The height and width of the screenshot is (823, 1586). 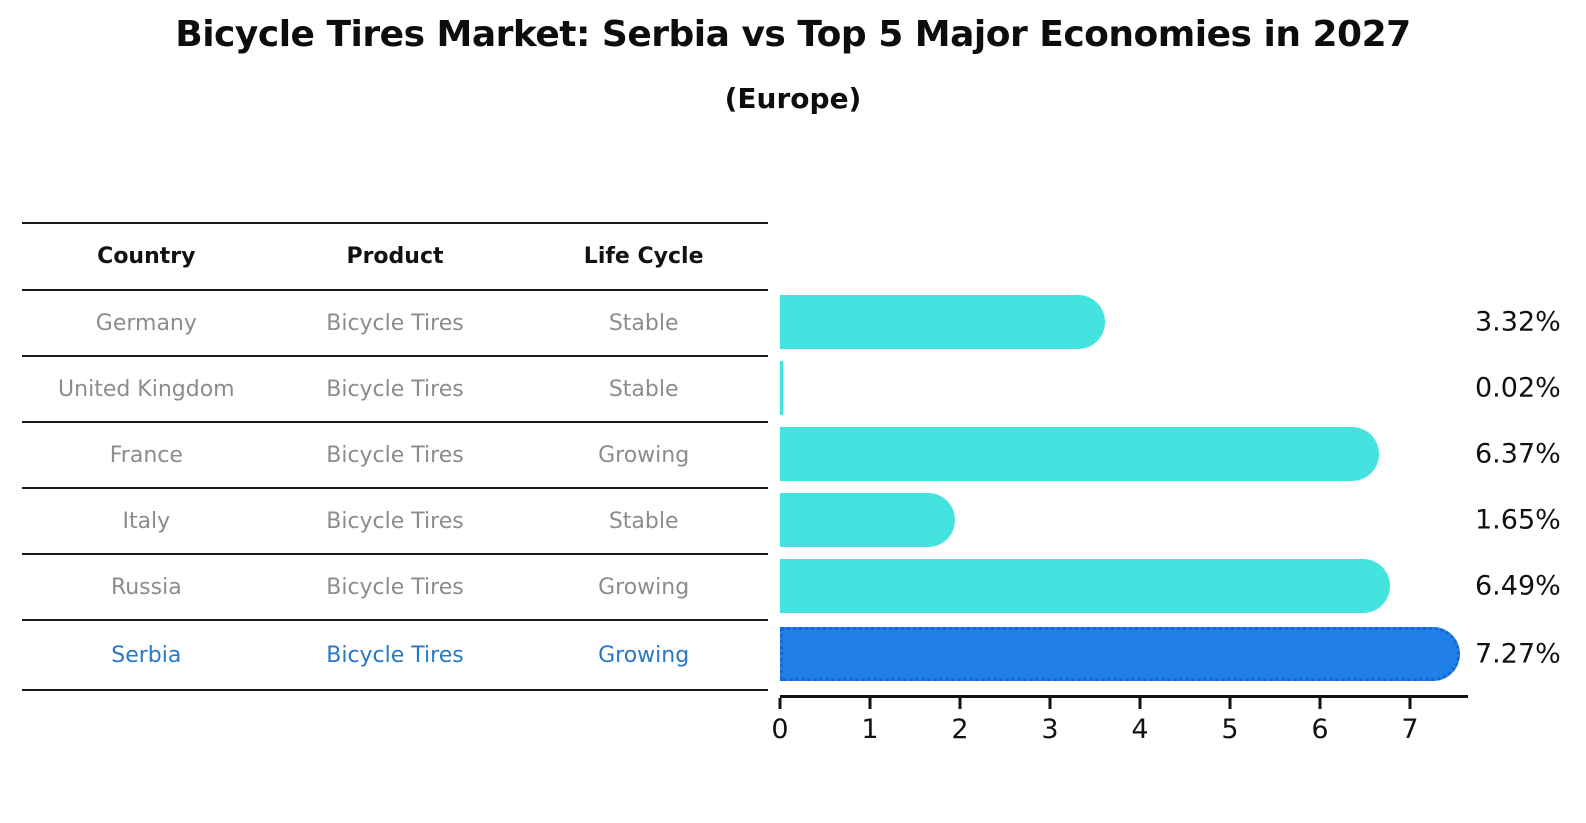 What do you see at coordinates (793, 98) in the screenshot?
I see `chart-subtitle: (Europe)` at bounding box center [793, 98].